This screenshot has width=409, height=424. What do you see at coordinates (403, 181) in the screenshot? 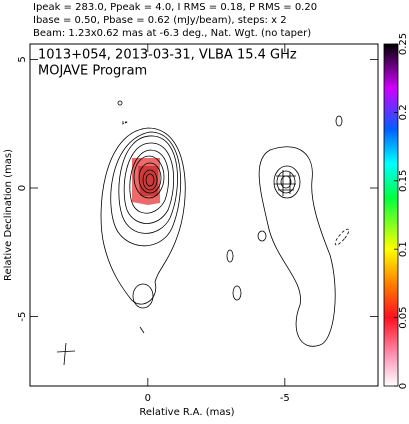
I see `colorbar-tick-label: 0.15` at bounding box center [403, 181].